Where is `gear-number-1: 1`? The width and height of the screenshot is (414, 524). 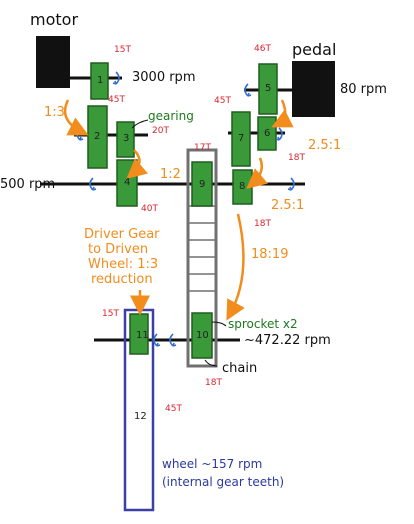
gear-number-1: 1 is located at coordinates (100, 80).